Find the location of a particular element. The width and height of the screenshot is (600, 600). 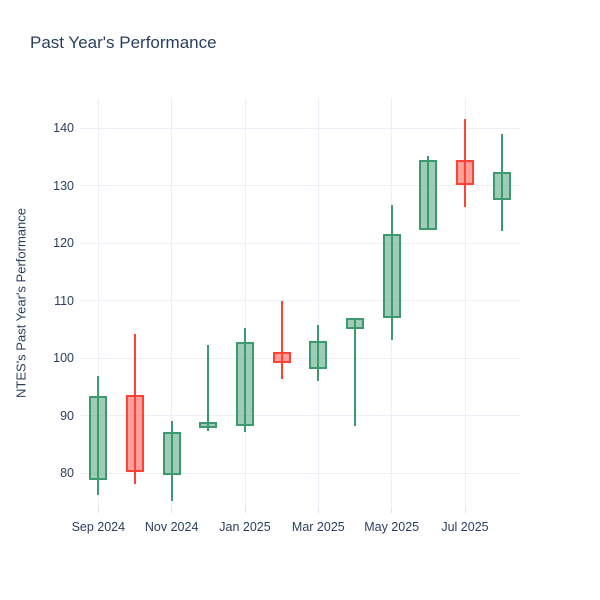

x-tick-label: May 2025 is located at coordinates (392, 527).